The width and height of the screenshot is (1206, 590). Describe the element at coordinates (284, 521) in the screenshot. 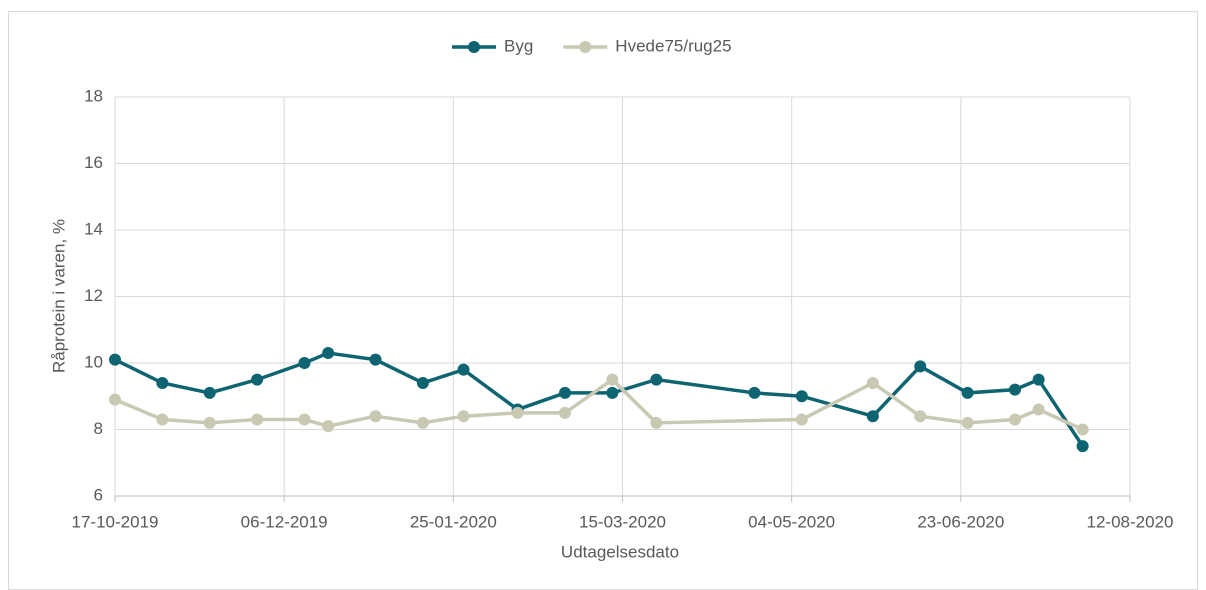

I see `x-tick-label: 06-12-2019` at that location.